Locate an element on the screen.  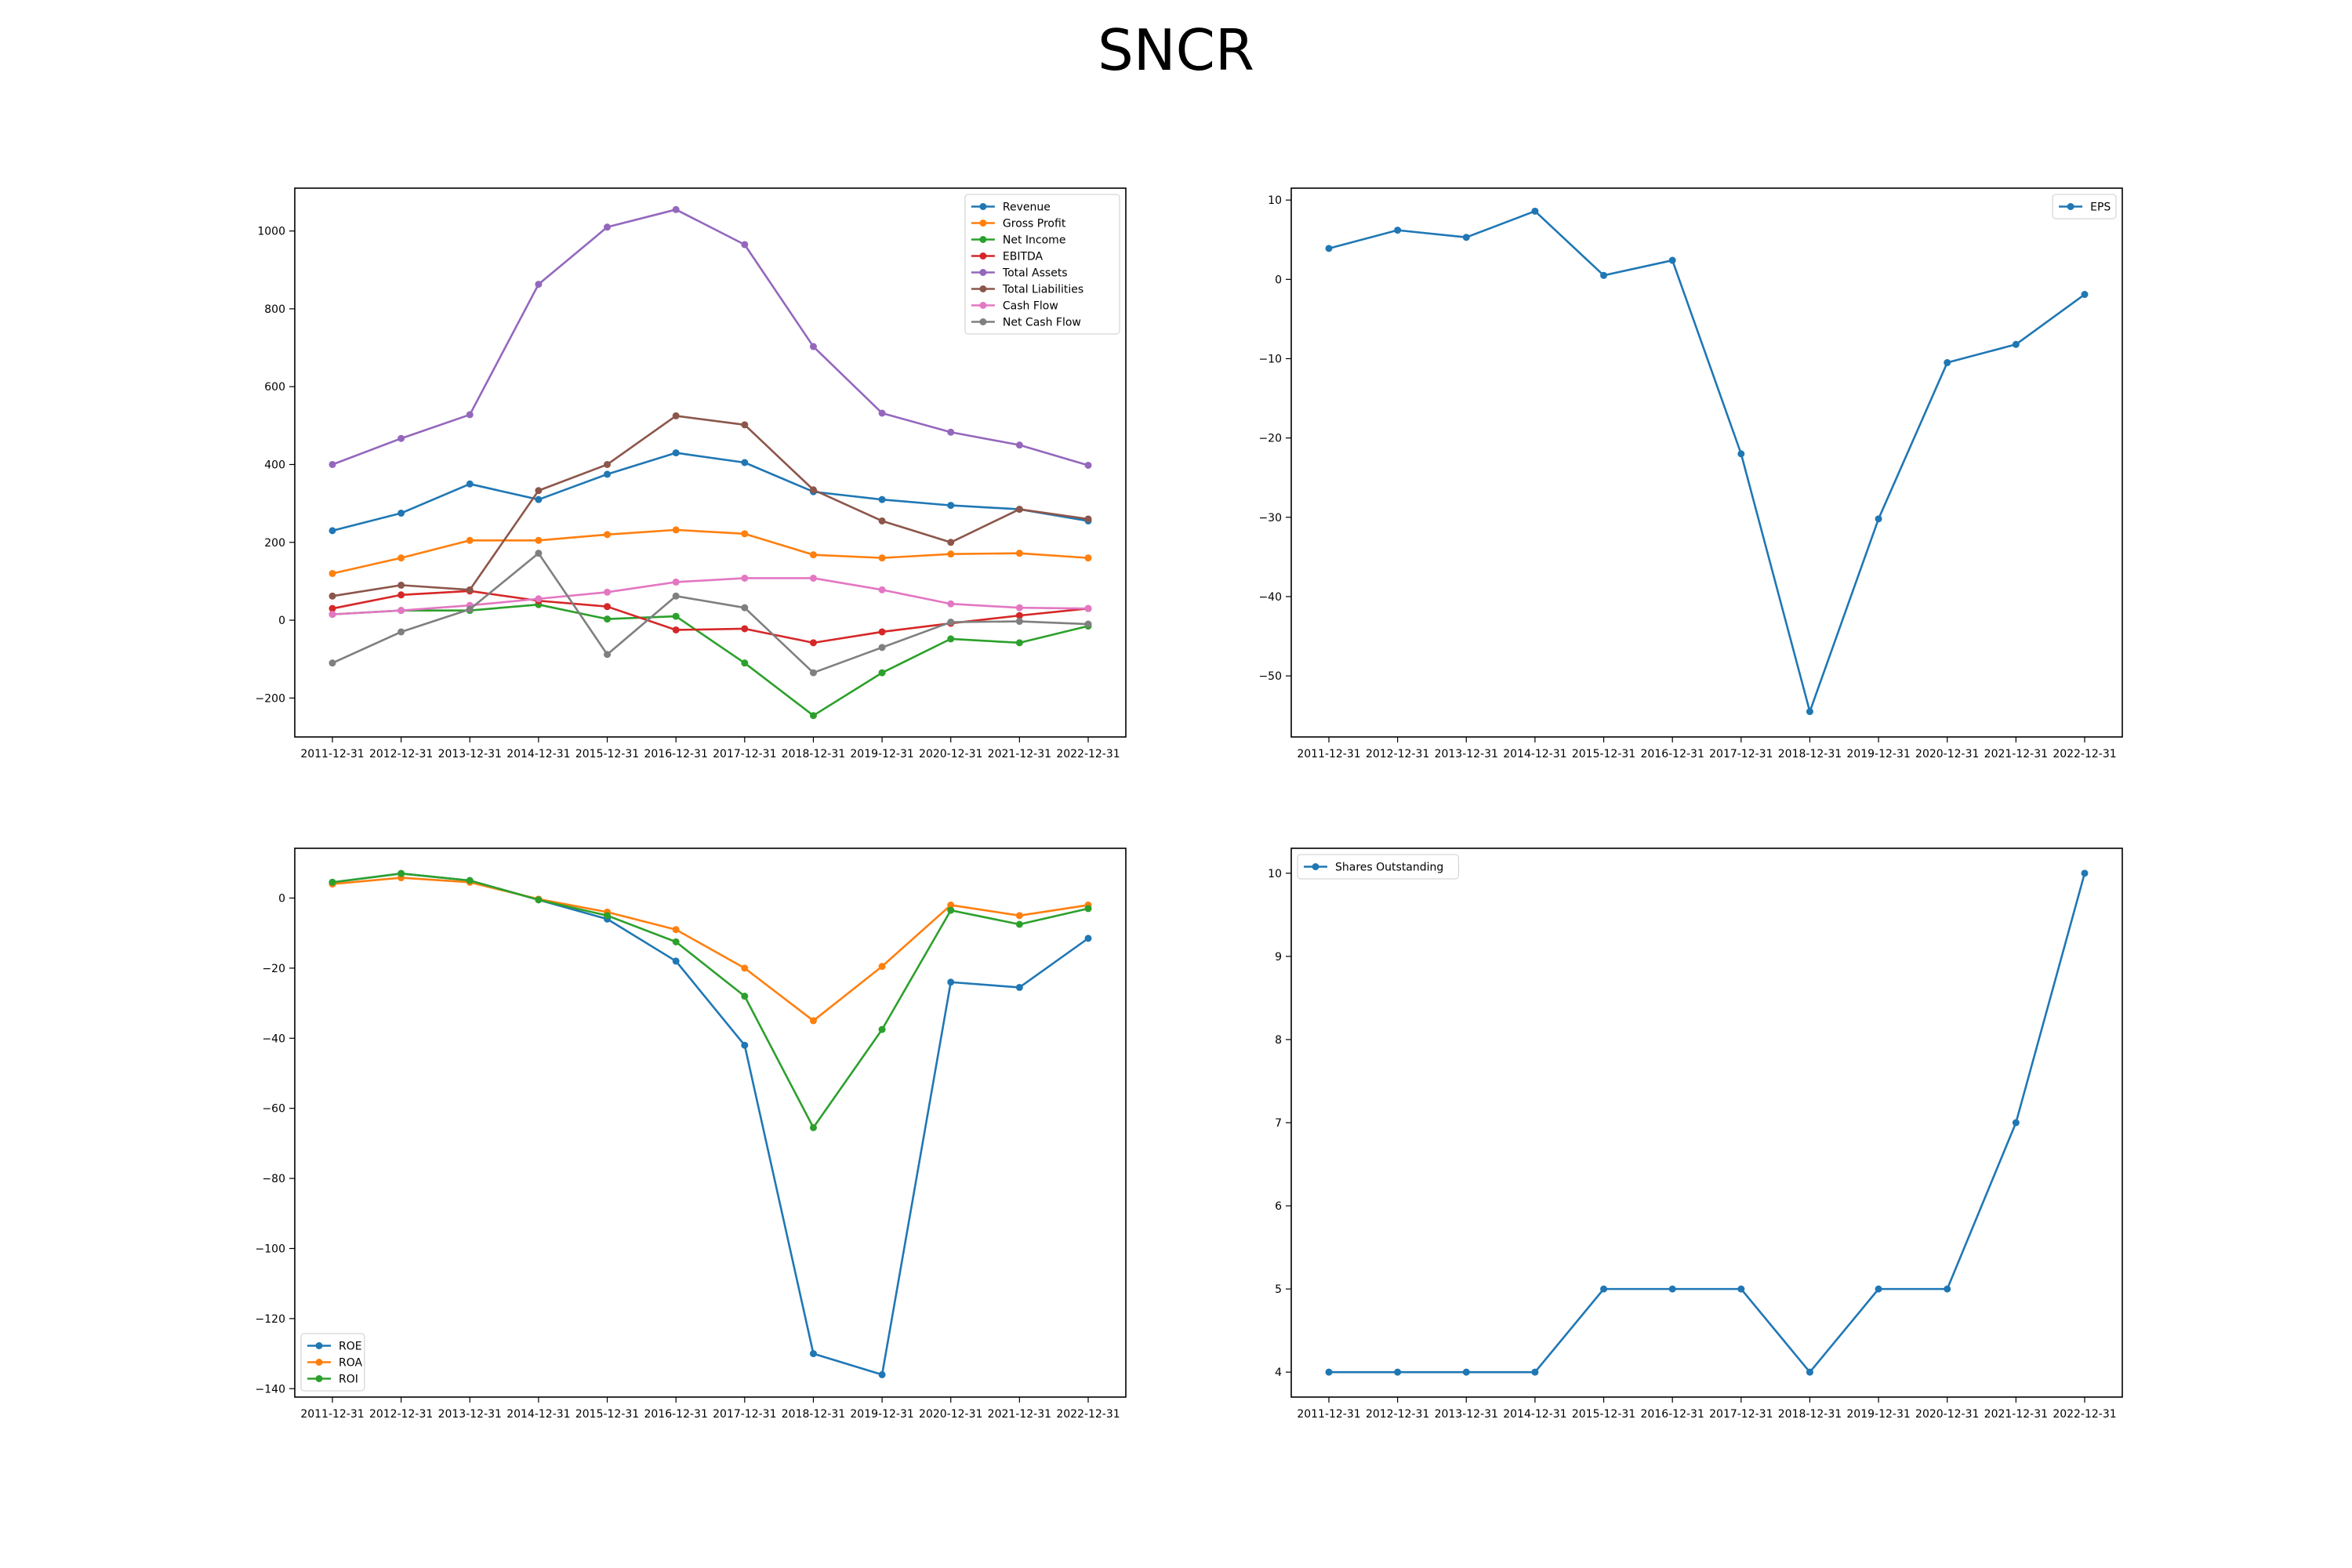
legend-box is located at coordinates (1378, 867).